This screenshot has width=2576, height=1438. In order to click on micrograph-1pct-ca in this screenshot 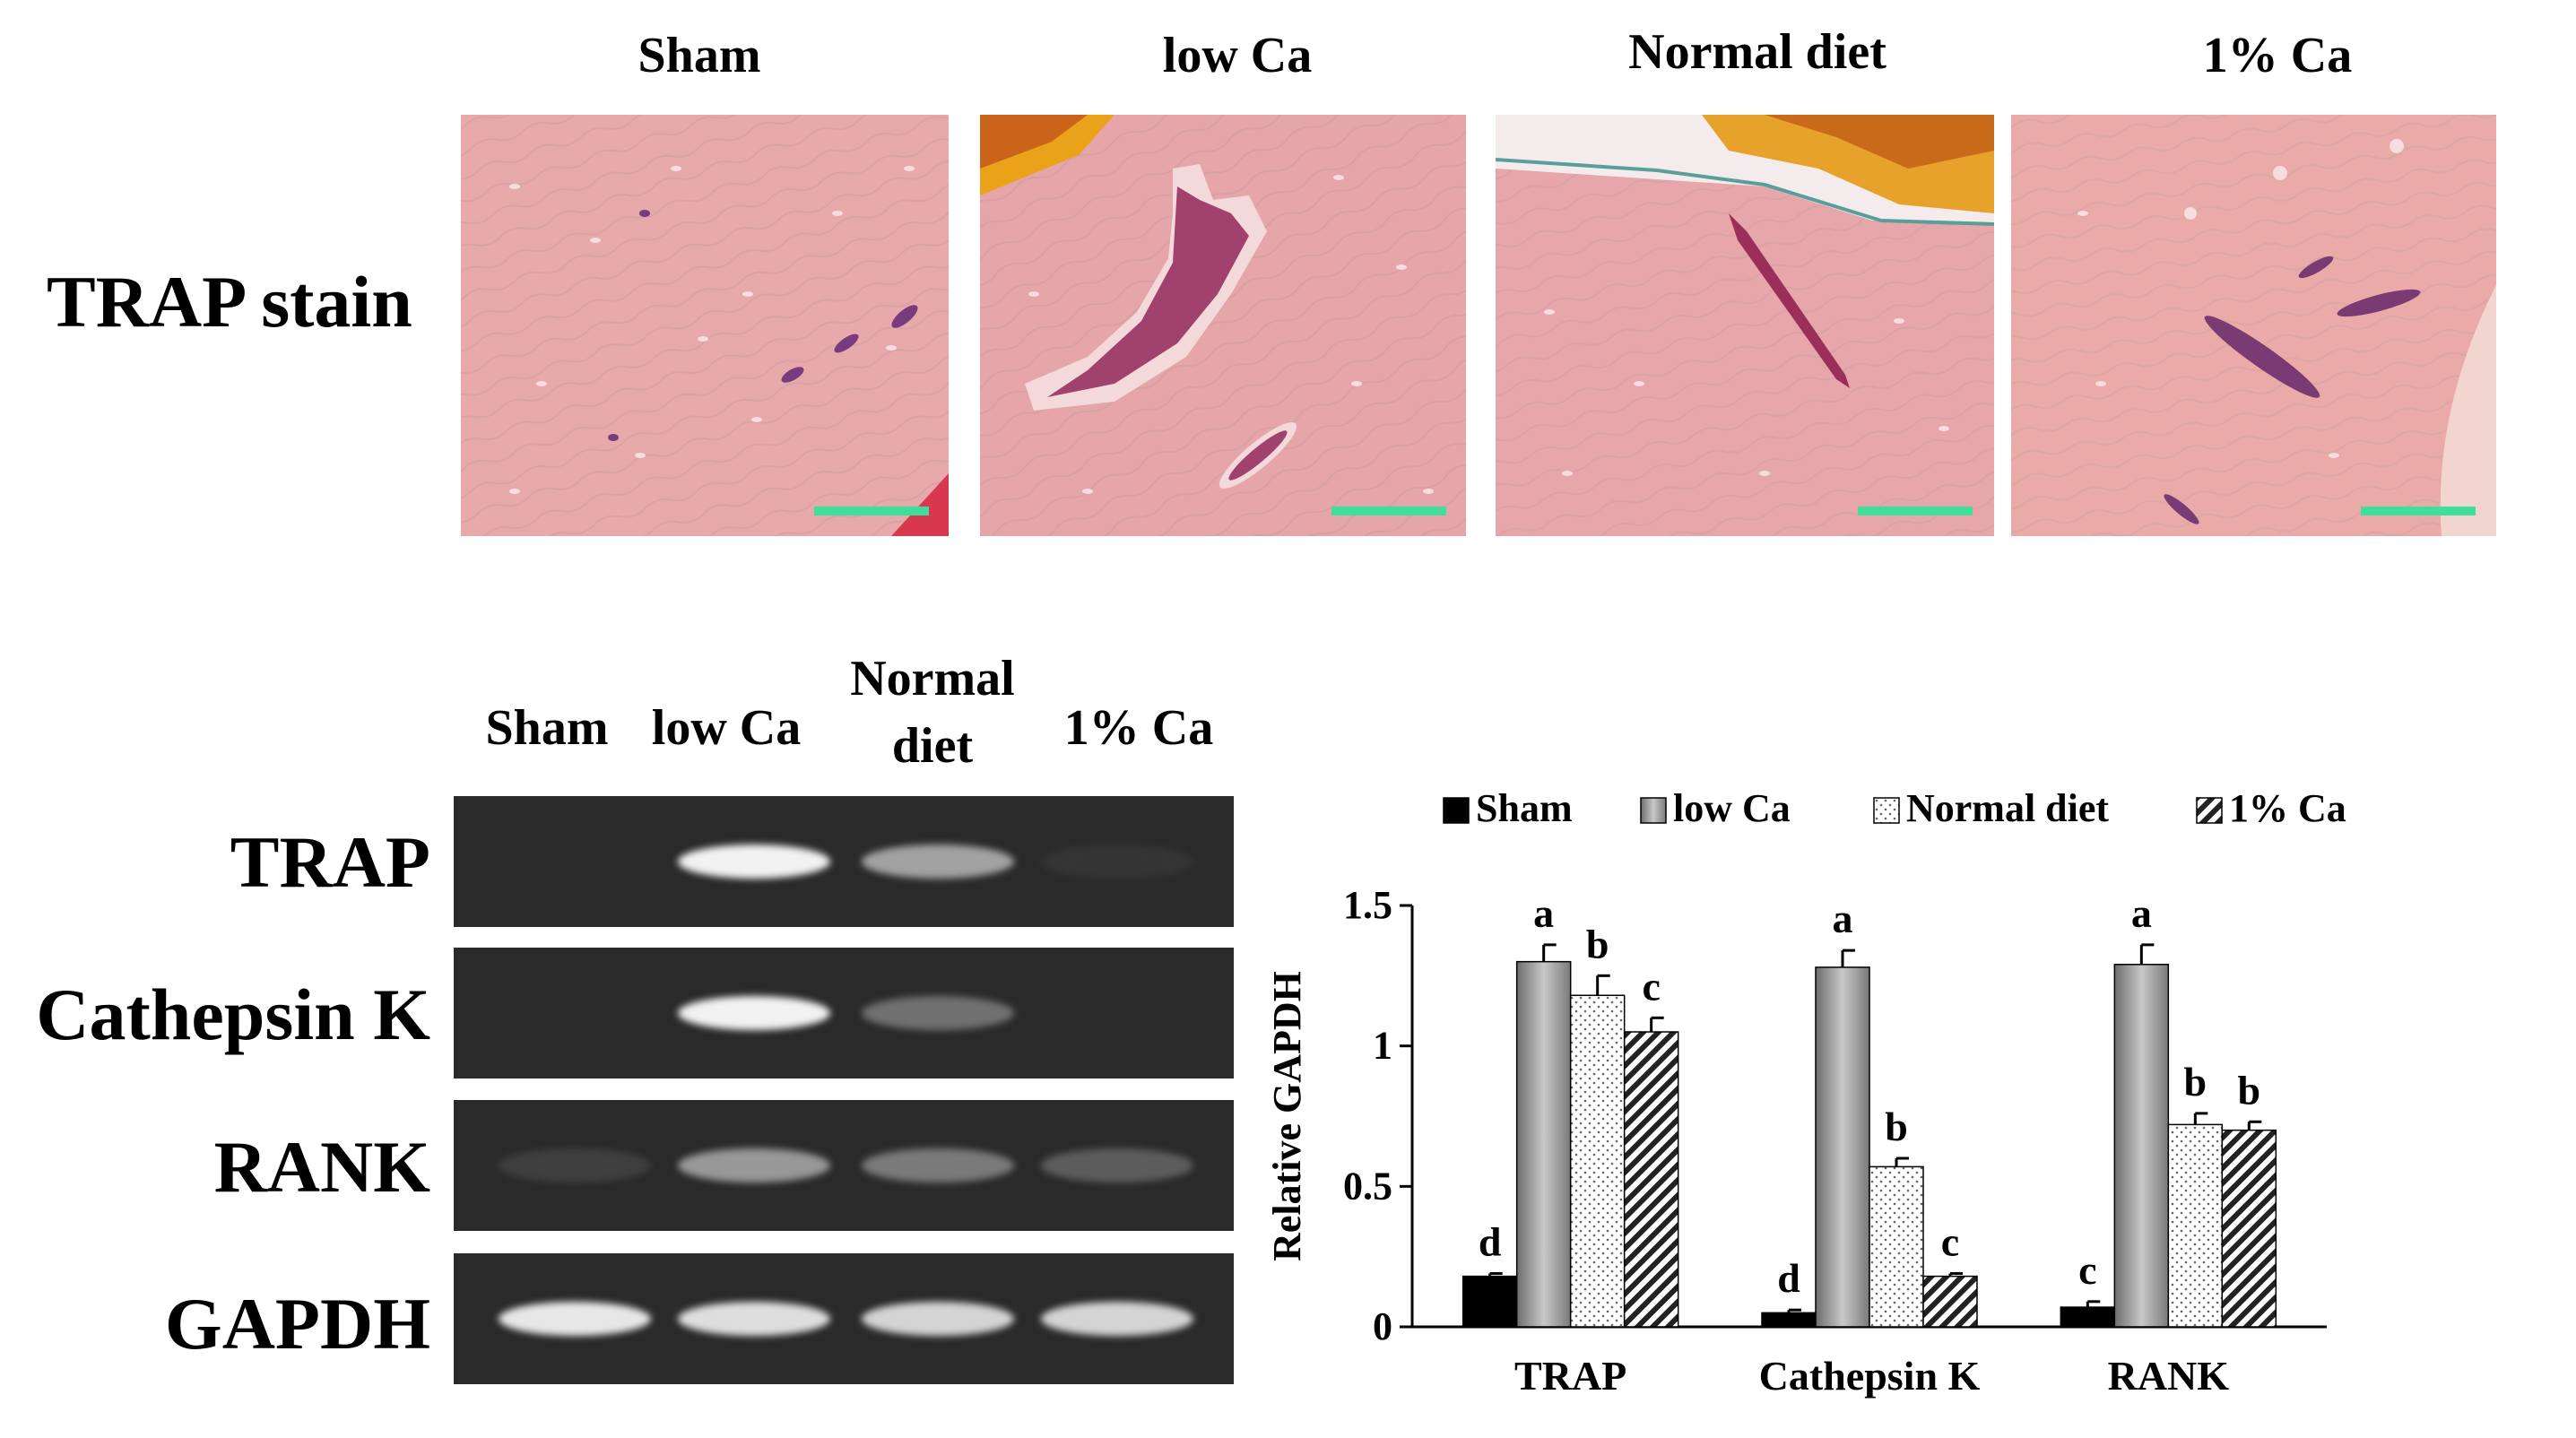, I will do `click(2253, 325)`.